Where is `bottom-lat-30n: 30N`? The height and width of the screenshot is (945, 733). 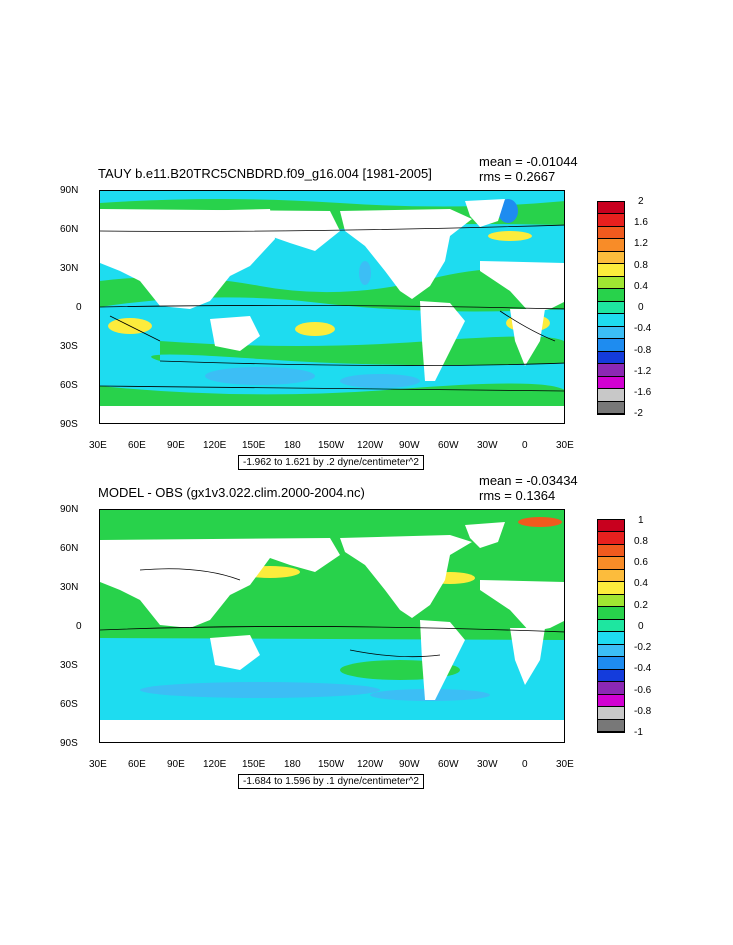
bottom-lat-30n: 30N is located at coordinates (69, 587).